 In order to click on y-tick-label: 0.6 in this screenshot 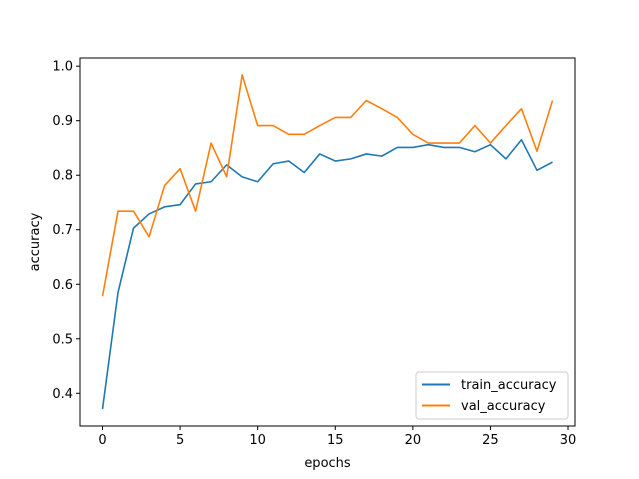, I will do `click(62, 285)`.